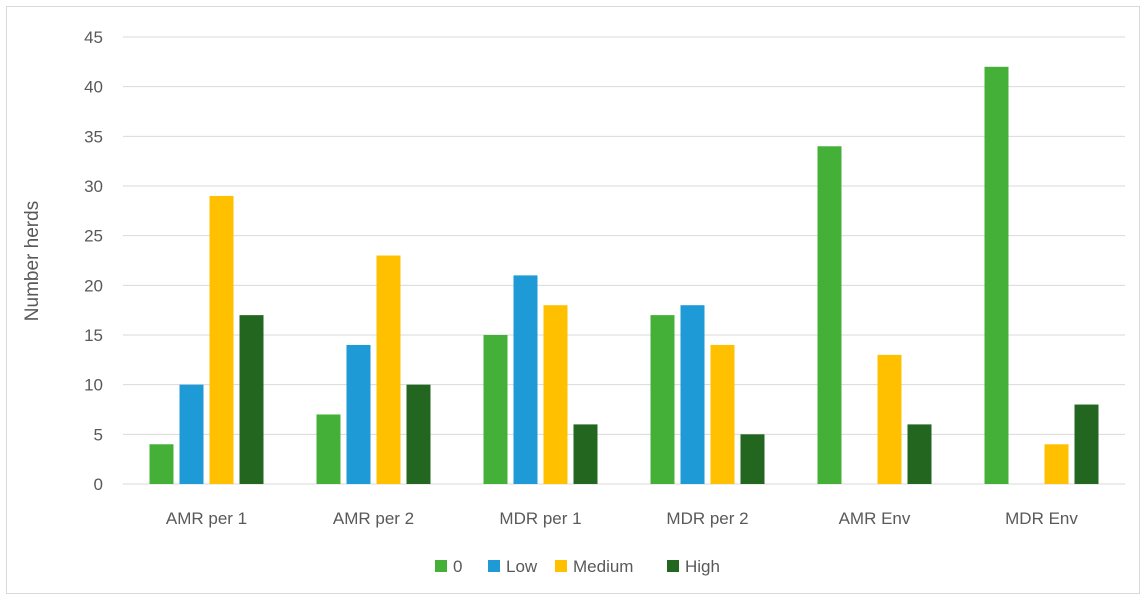 The width and height of the screenshot is (1147, 601). What do you see at coordinates (373, 518) in the screenshot?
I see `x-tick-label: AMR per 2` at bounding box center [373, 518].